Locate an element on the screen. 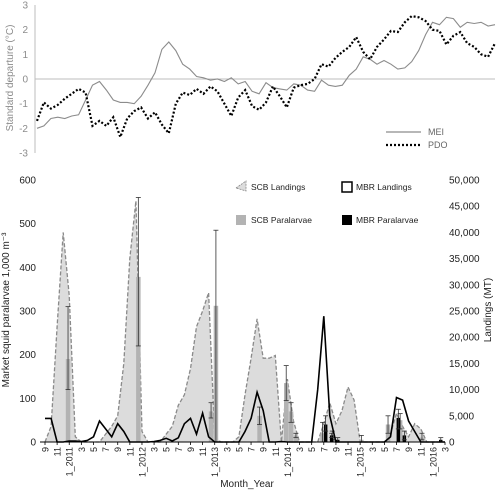  legend-scb-landings-label: SCB Landings is located at coordinates (278, 187).